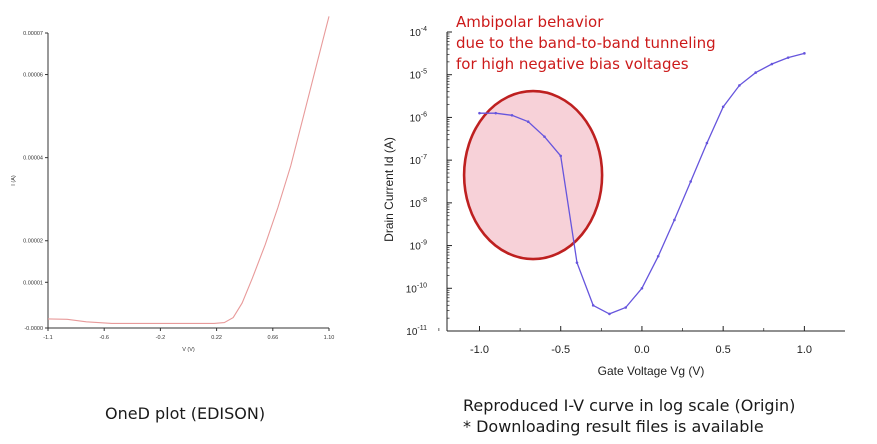  Describe the element at coordinates (216, 338) in the screenshot. I see `left-x-tick-label: 0.22` at that location.